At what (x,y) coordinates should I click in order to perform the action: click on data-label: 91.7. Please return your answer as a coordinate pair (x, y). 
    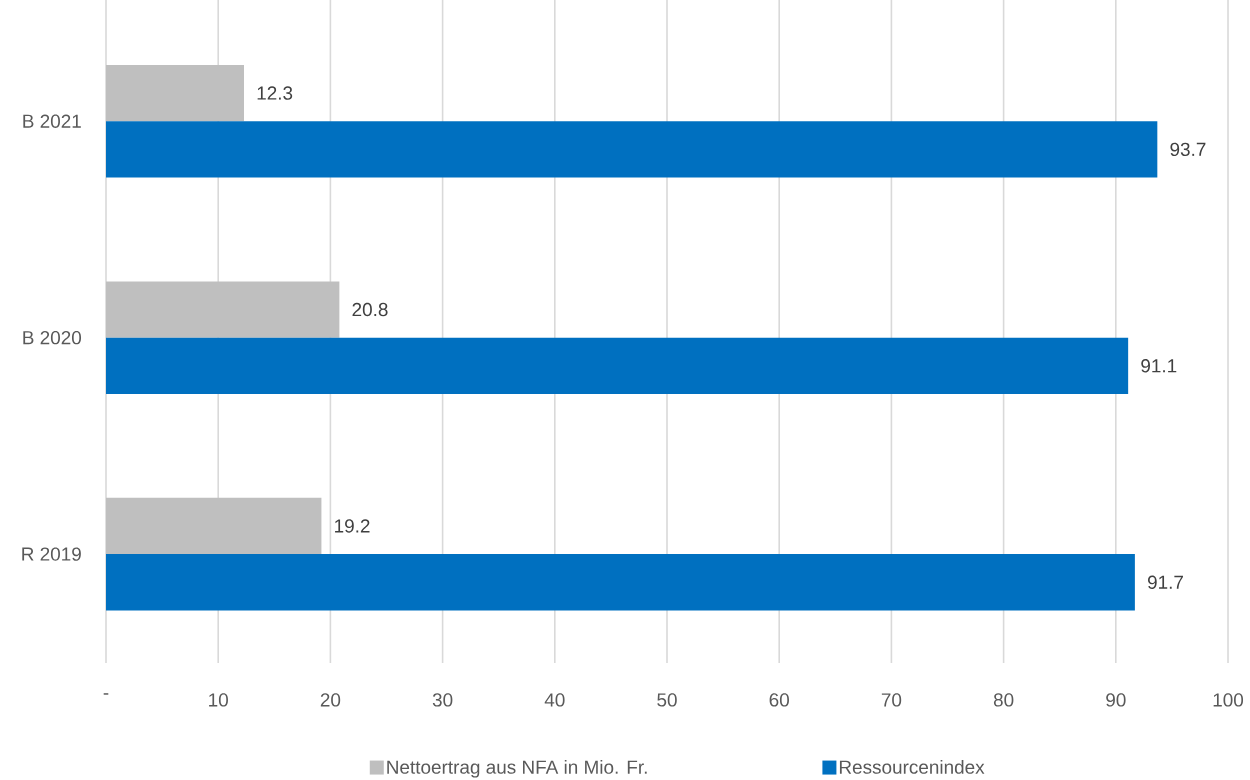
    Looking at the image, I should click on (1165, 582).